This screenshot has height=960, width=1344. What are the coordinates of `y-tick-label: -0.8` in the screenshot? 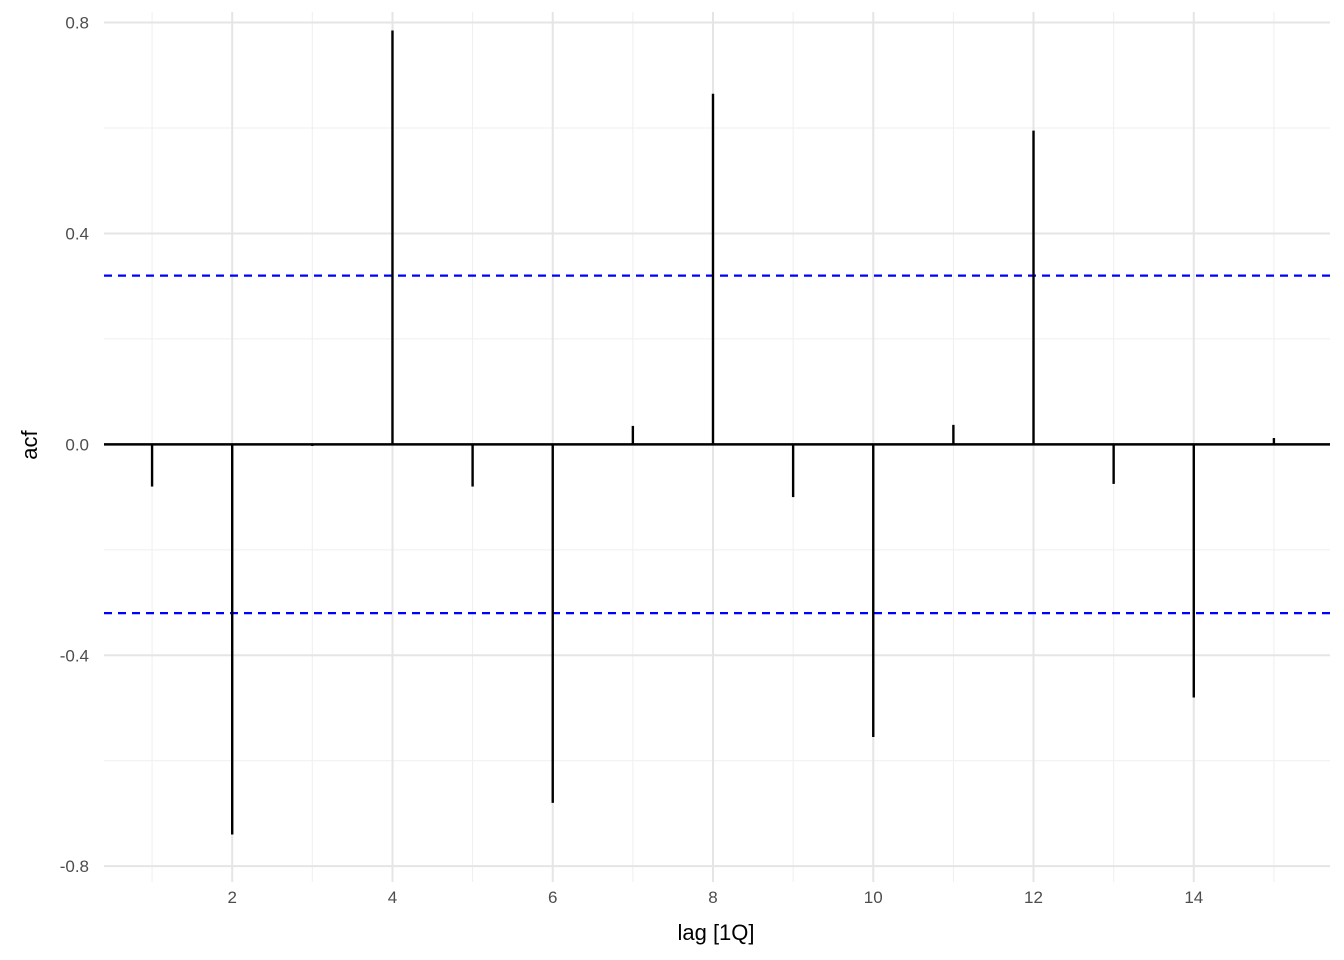 It's located at (74, 866).